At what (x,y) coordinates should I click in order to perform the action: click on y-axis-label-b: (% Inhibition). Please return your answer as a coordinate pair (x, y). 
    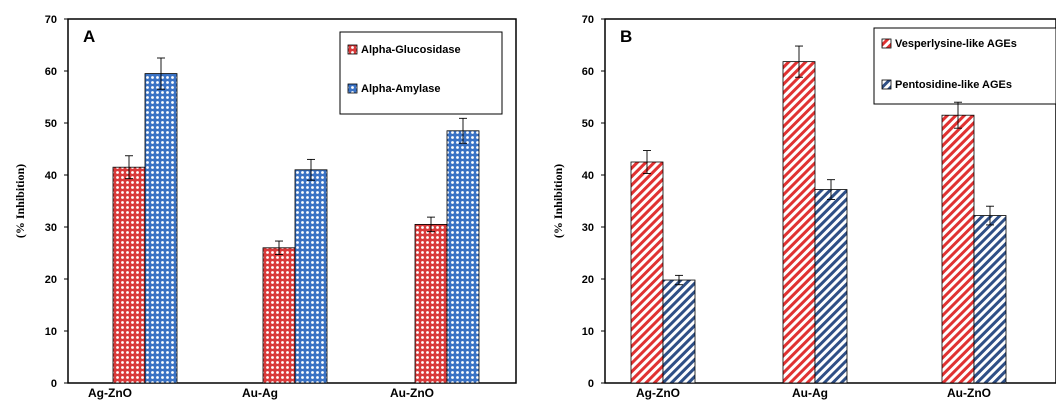
    Looking at the image, I should click on (558, 201).